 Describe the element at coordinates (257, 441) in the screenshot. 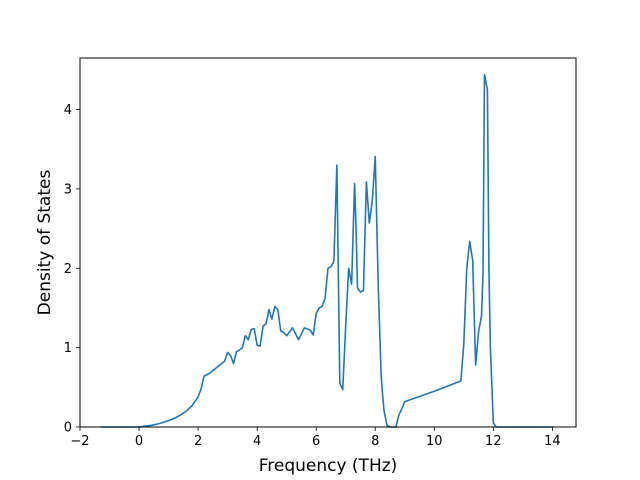

I see `x-tick-label: 4` at that location.